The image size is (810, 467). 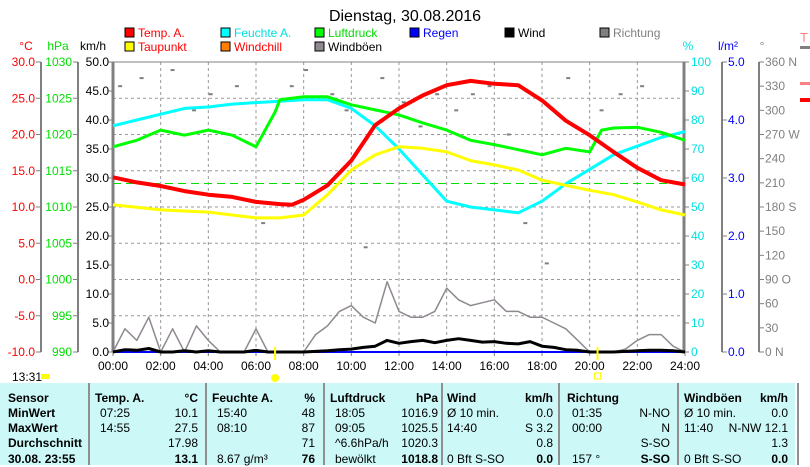 What do you see at coordinates (698, 120) in the screenshot?
I see `humidity-tick-label: 80` at bounding box center [698, 120].